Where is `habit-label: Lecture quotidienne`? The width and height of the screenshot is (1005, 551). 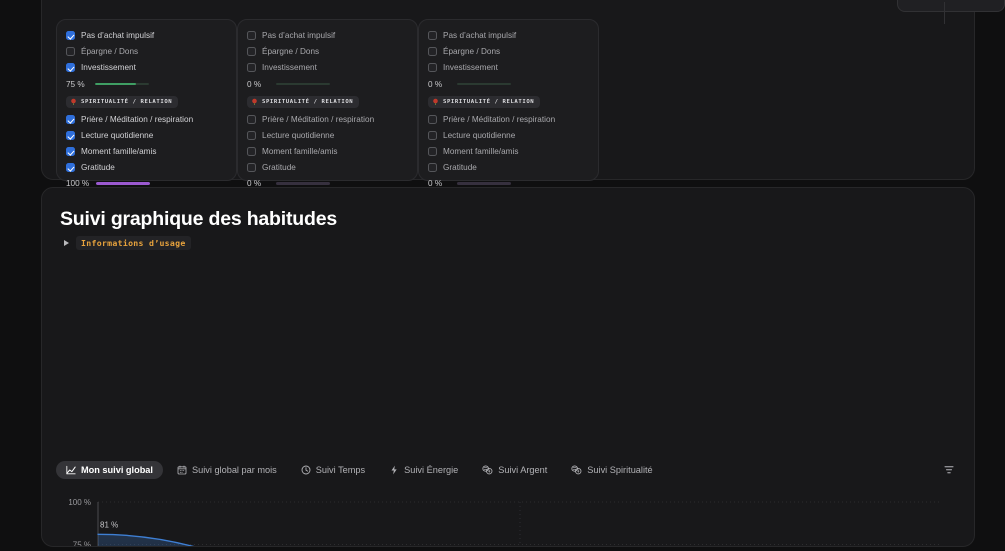 habit-label: Lecture quotidienne is located at coordinates (298, 135).